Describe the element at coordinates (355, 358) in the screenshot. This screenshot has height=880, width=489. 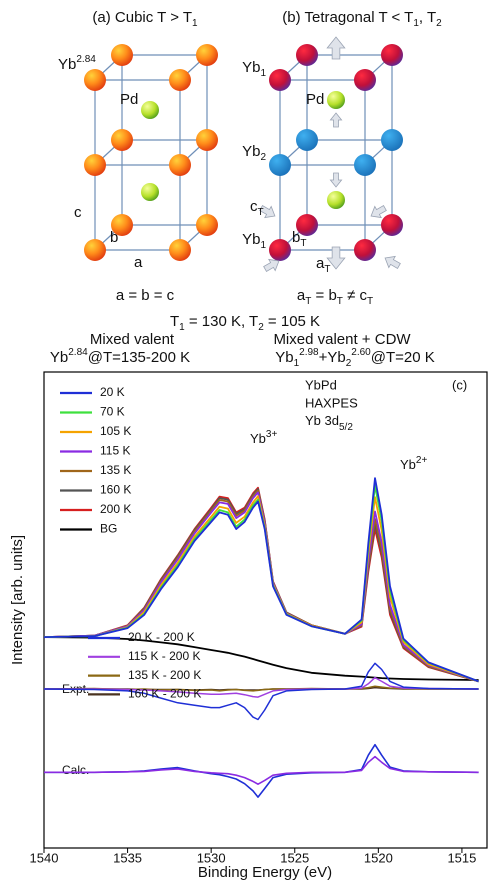
I see `valence: Yb12.98+Yb22.60@T=20 K` at that location.